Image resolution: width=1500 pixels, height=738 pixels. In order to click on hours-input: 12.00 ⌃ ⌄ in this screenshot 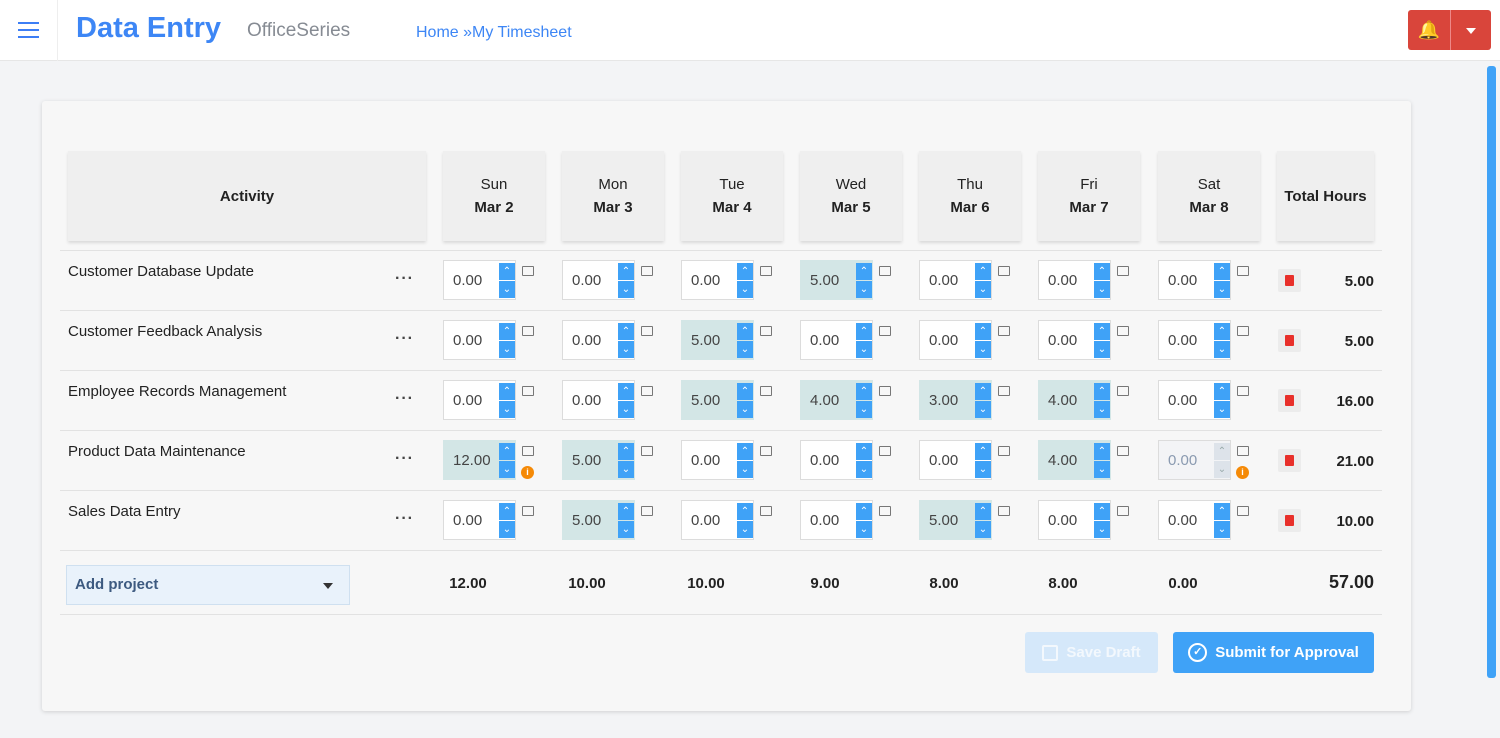, I will do `click(479, 460)`.